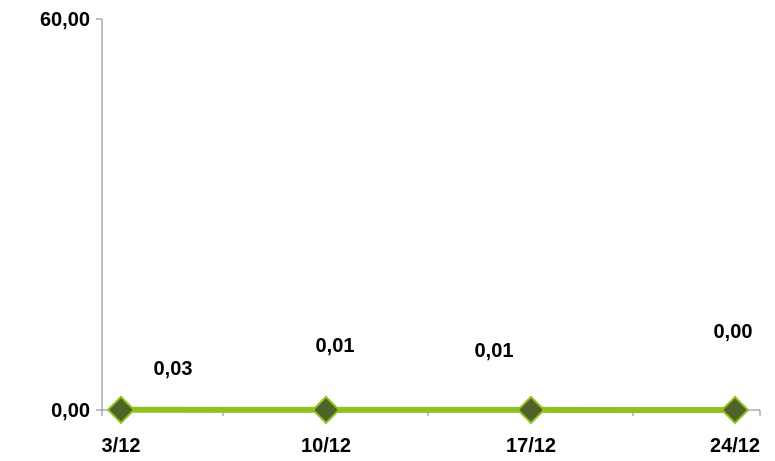 This screenshot has height=461, width=775. What do you see at coordinates (70, 411) in the screenshot?
I see `y-tick-label: 0,00` at bounding box center [70, 411].